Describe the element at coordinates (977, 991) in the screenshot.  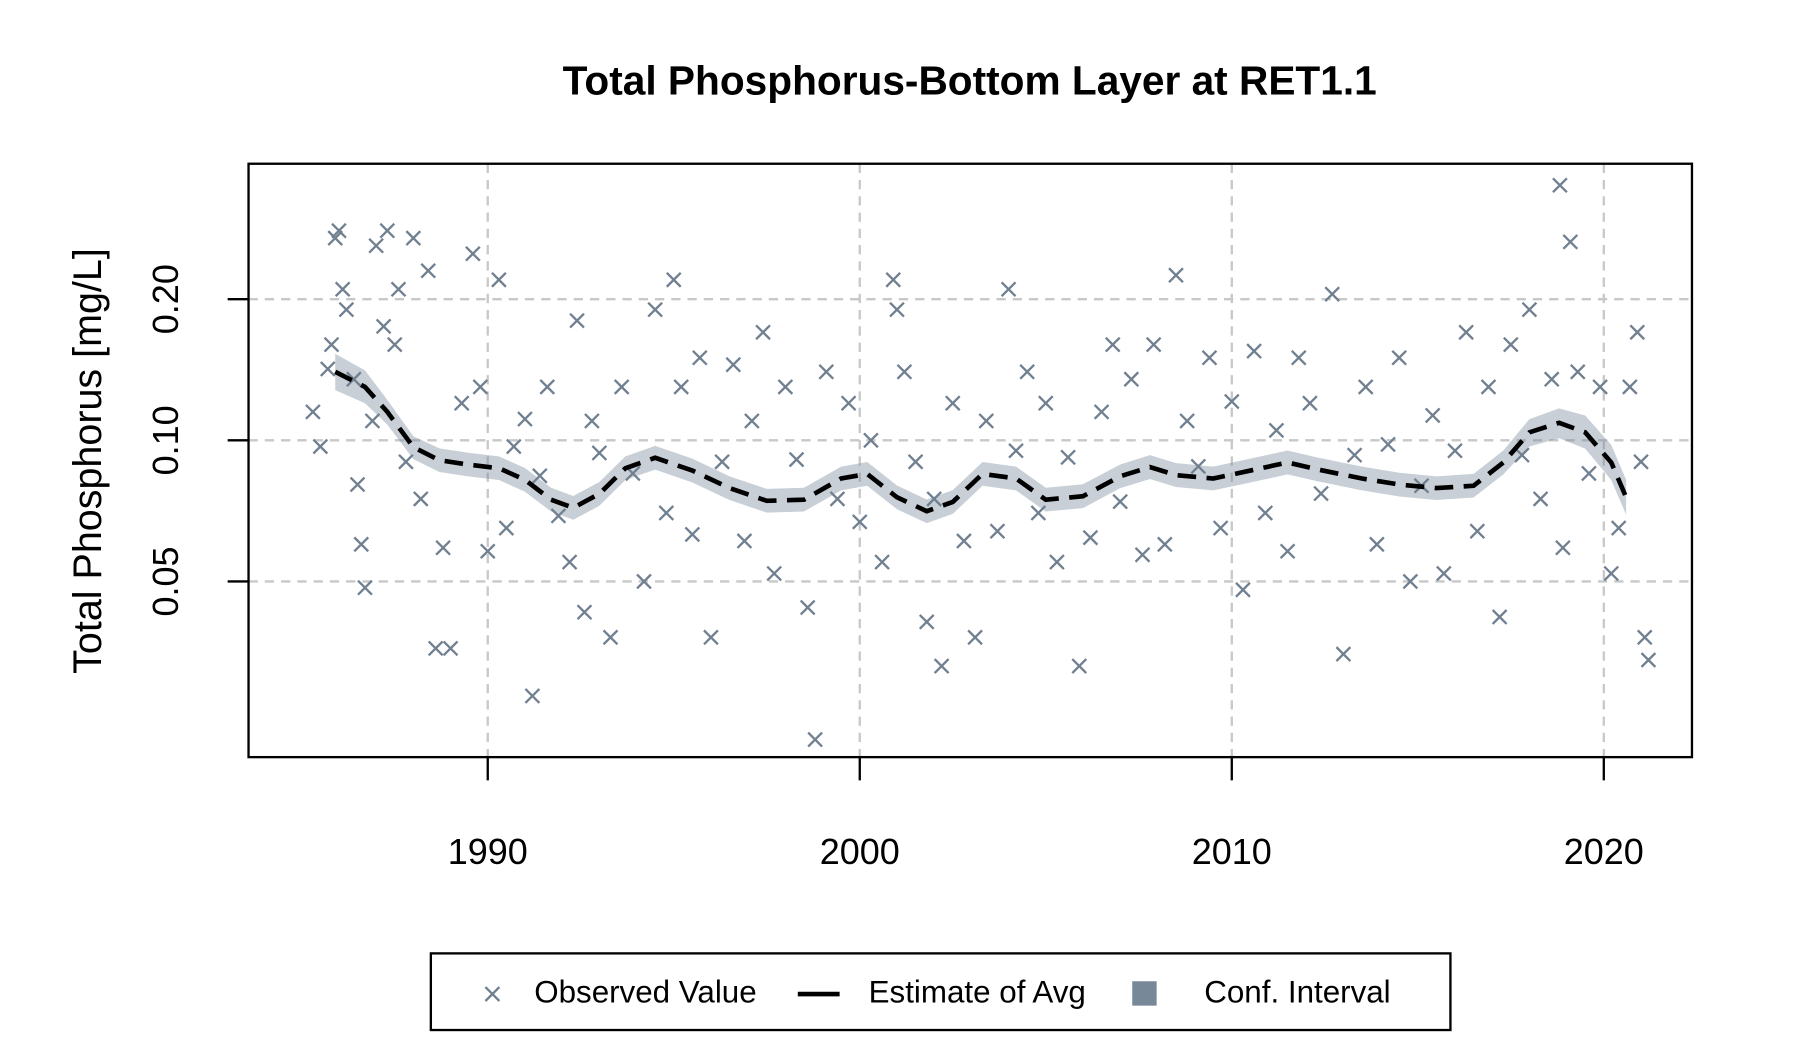
I see `legend-label: Estimate of Avg` at that location.